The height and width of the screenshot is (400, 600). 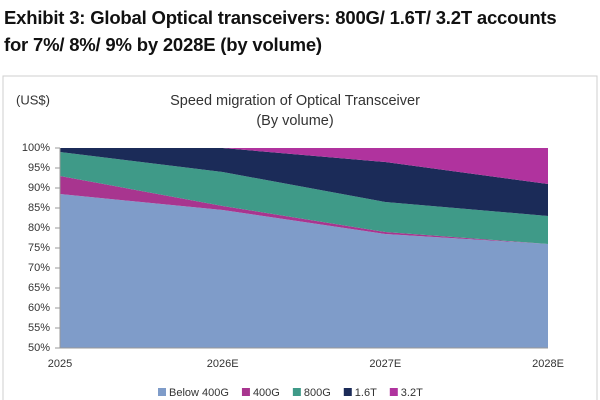 I want to click on y-tick-label: 55%, so click(x=39, y=328).